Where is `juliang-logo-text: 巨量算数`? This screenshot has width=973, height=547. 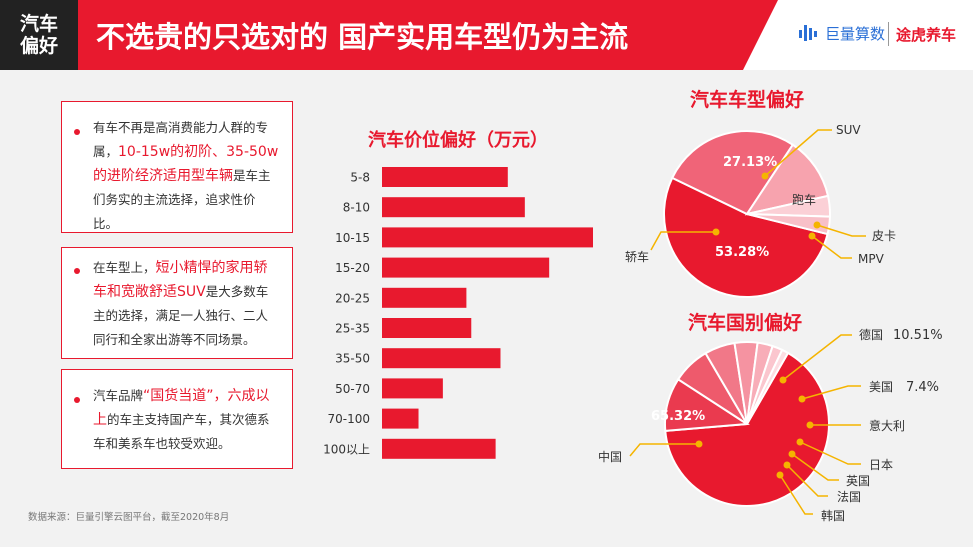
juliang-logo-text: 巨量算数 is located at coordinates (855, 33).